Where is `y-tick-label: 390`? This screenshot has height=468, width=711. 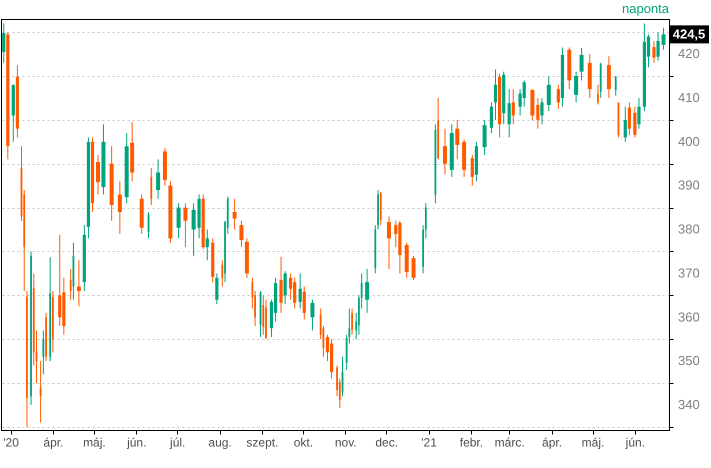
y-tick-label: 390 is located at coordinates (689, 185).